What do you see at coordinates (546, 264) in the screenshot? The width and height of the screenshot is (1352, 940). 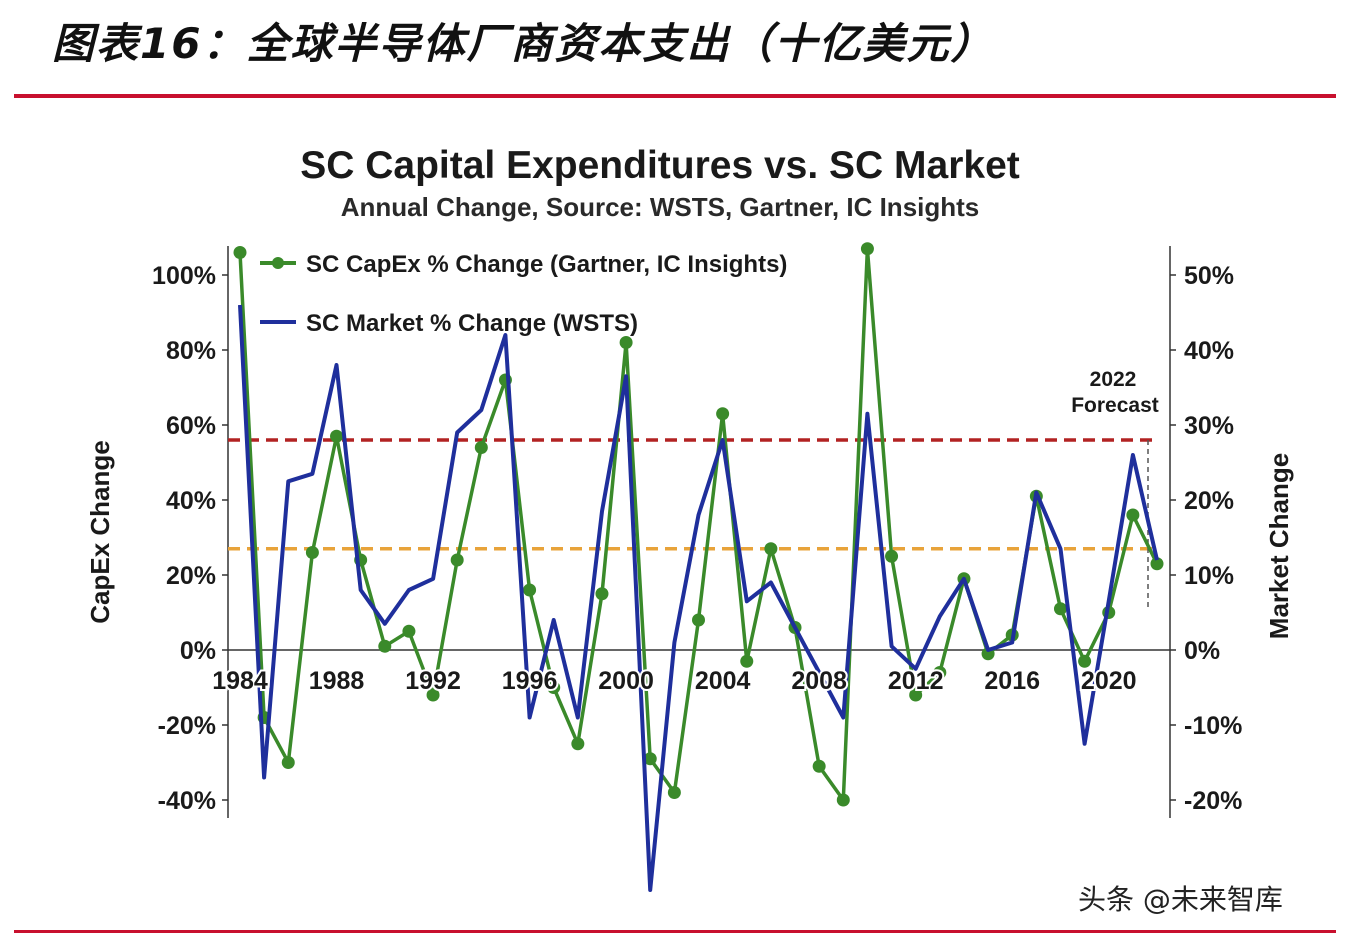 I see `legend-label-capex: SC CapEx % Change (Gartner, IC Insights)` at bounding box center [546, 264].